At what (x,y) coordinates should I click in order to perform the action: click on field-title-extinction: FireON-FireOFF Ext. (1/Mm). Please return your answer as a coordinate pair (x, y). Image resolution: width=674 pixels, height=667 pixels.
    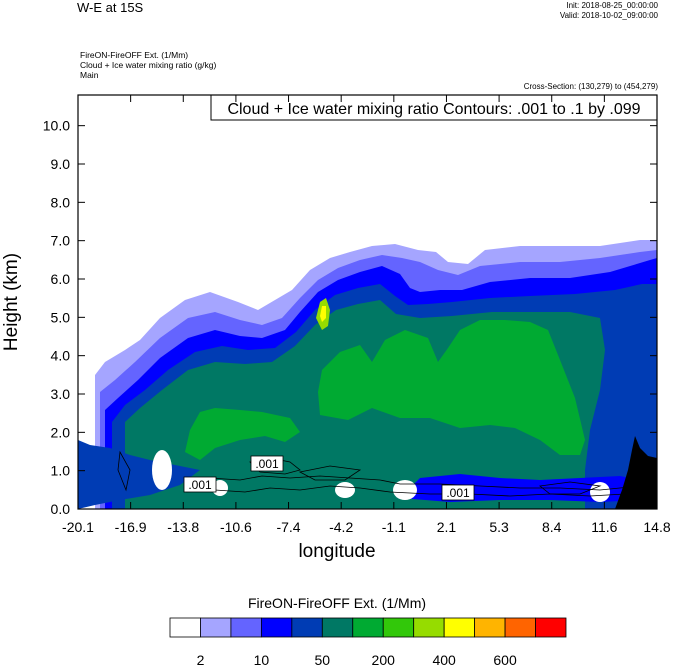
    Looking at the image, I should click on (134, 55).